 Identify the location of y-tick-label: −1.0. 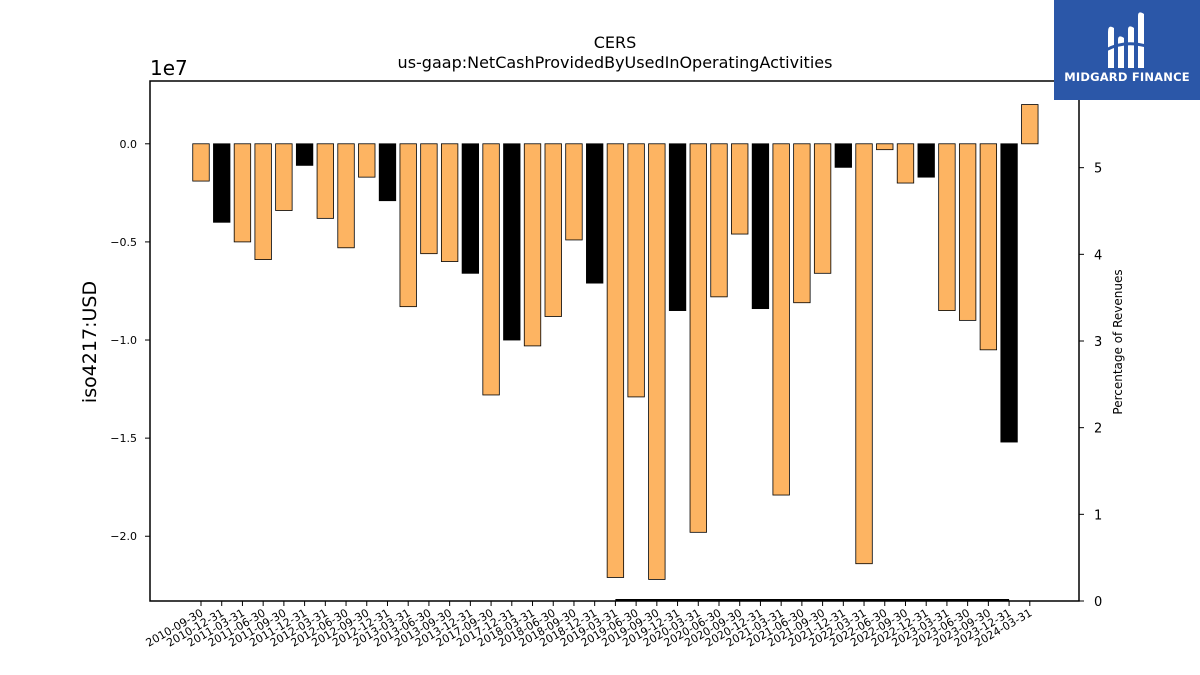
(123, 340).